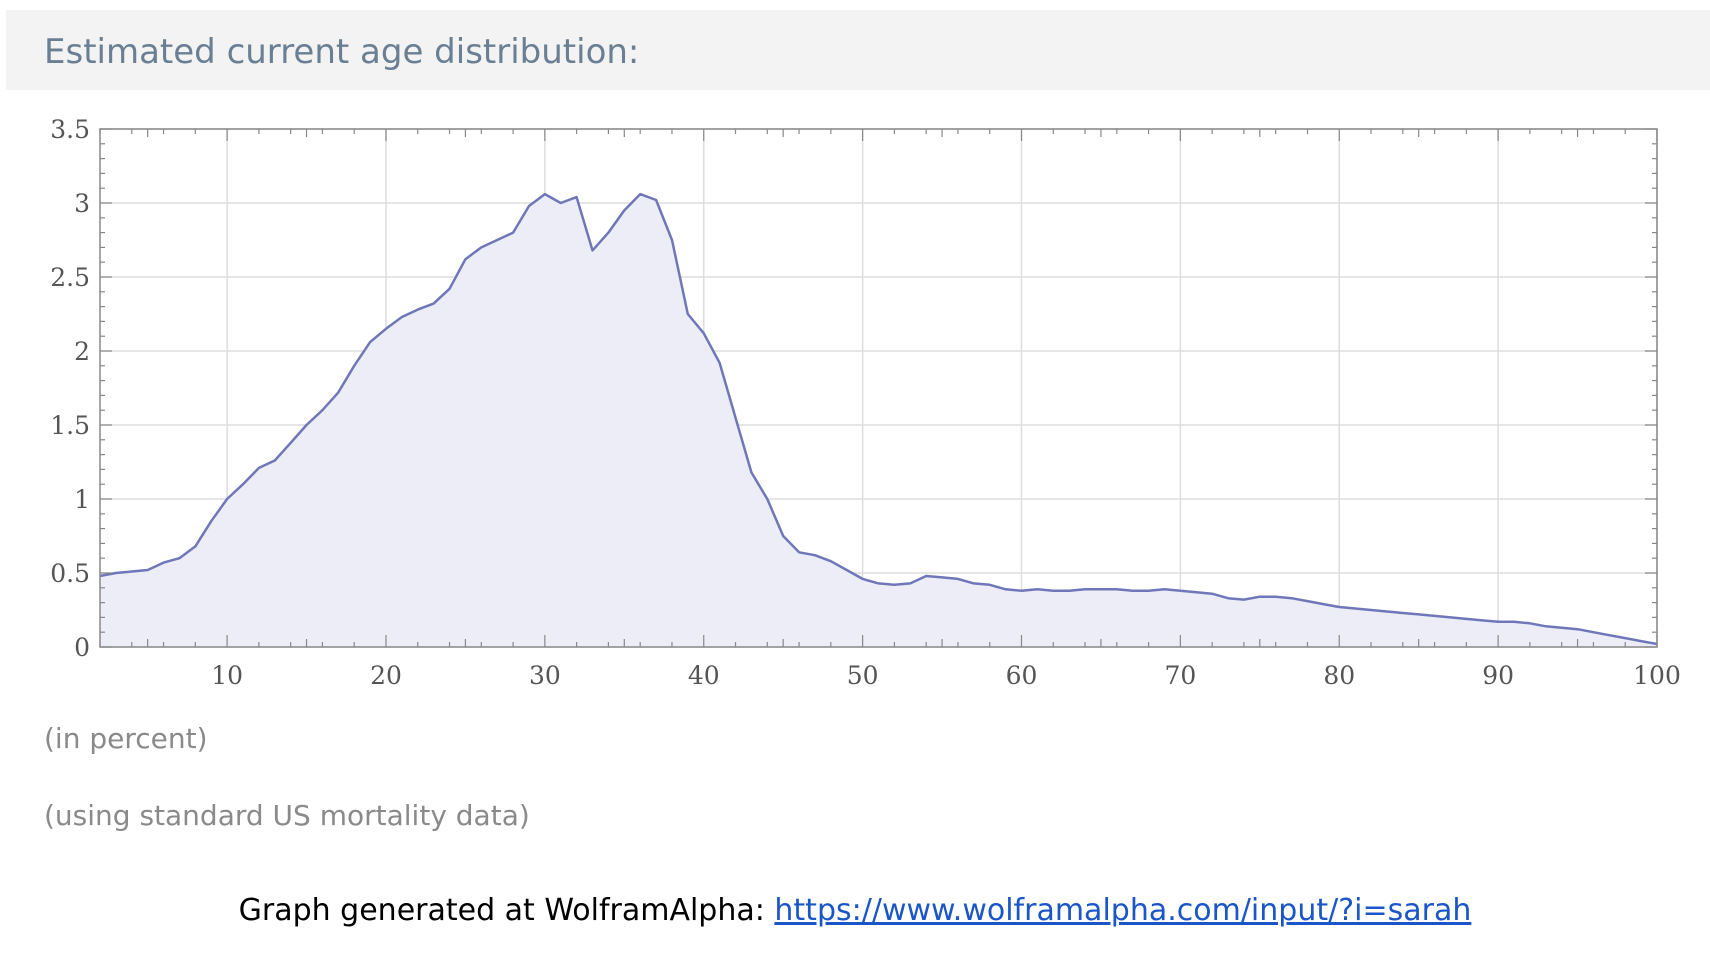 The image size is (1710, 962). I want to click on x-axis-tick-labels: 10 20 30 40 50 60 70 80 90 100, so click(946, 675).